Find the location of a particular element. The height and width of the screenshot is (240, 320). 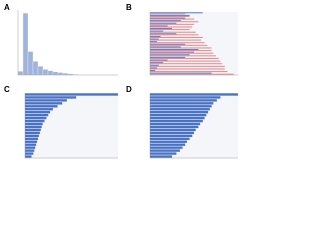

panel-label: A is located at coordinates (7, 7).